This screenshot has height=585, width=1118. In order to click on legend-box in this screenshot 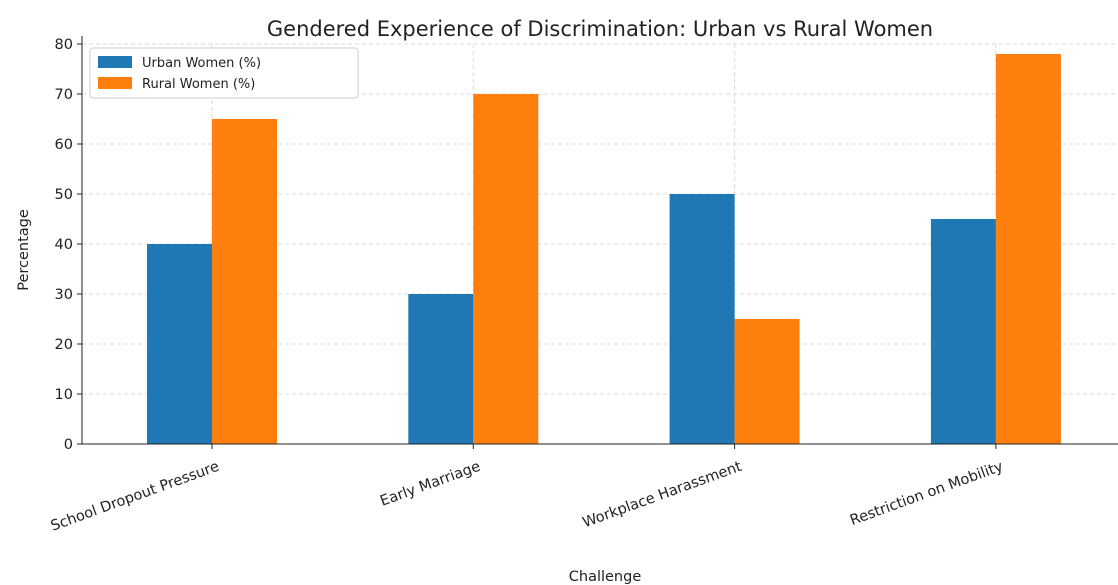, I will do `click(224, 73)`.